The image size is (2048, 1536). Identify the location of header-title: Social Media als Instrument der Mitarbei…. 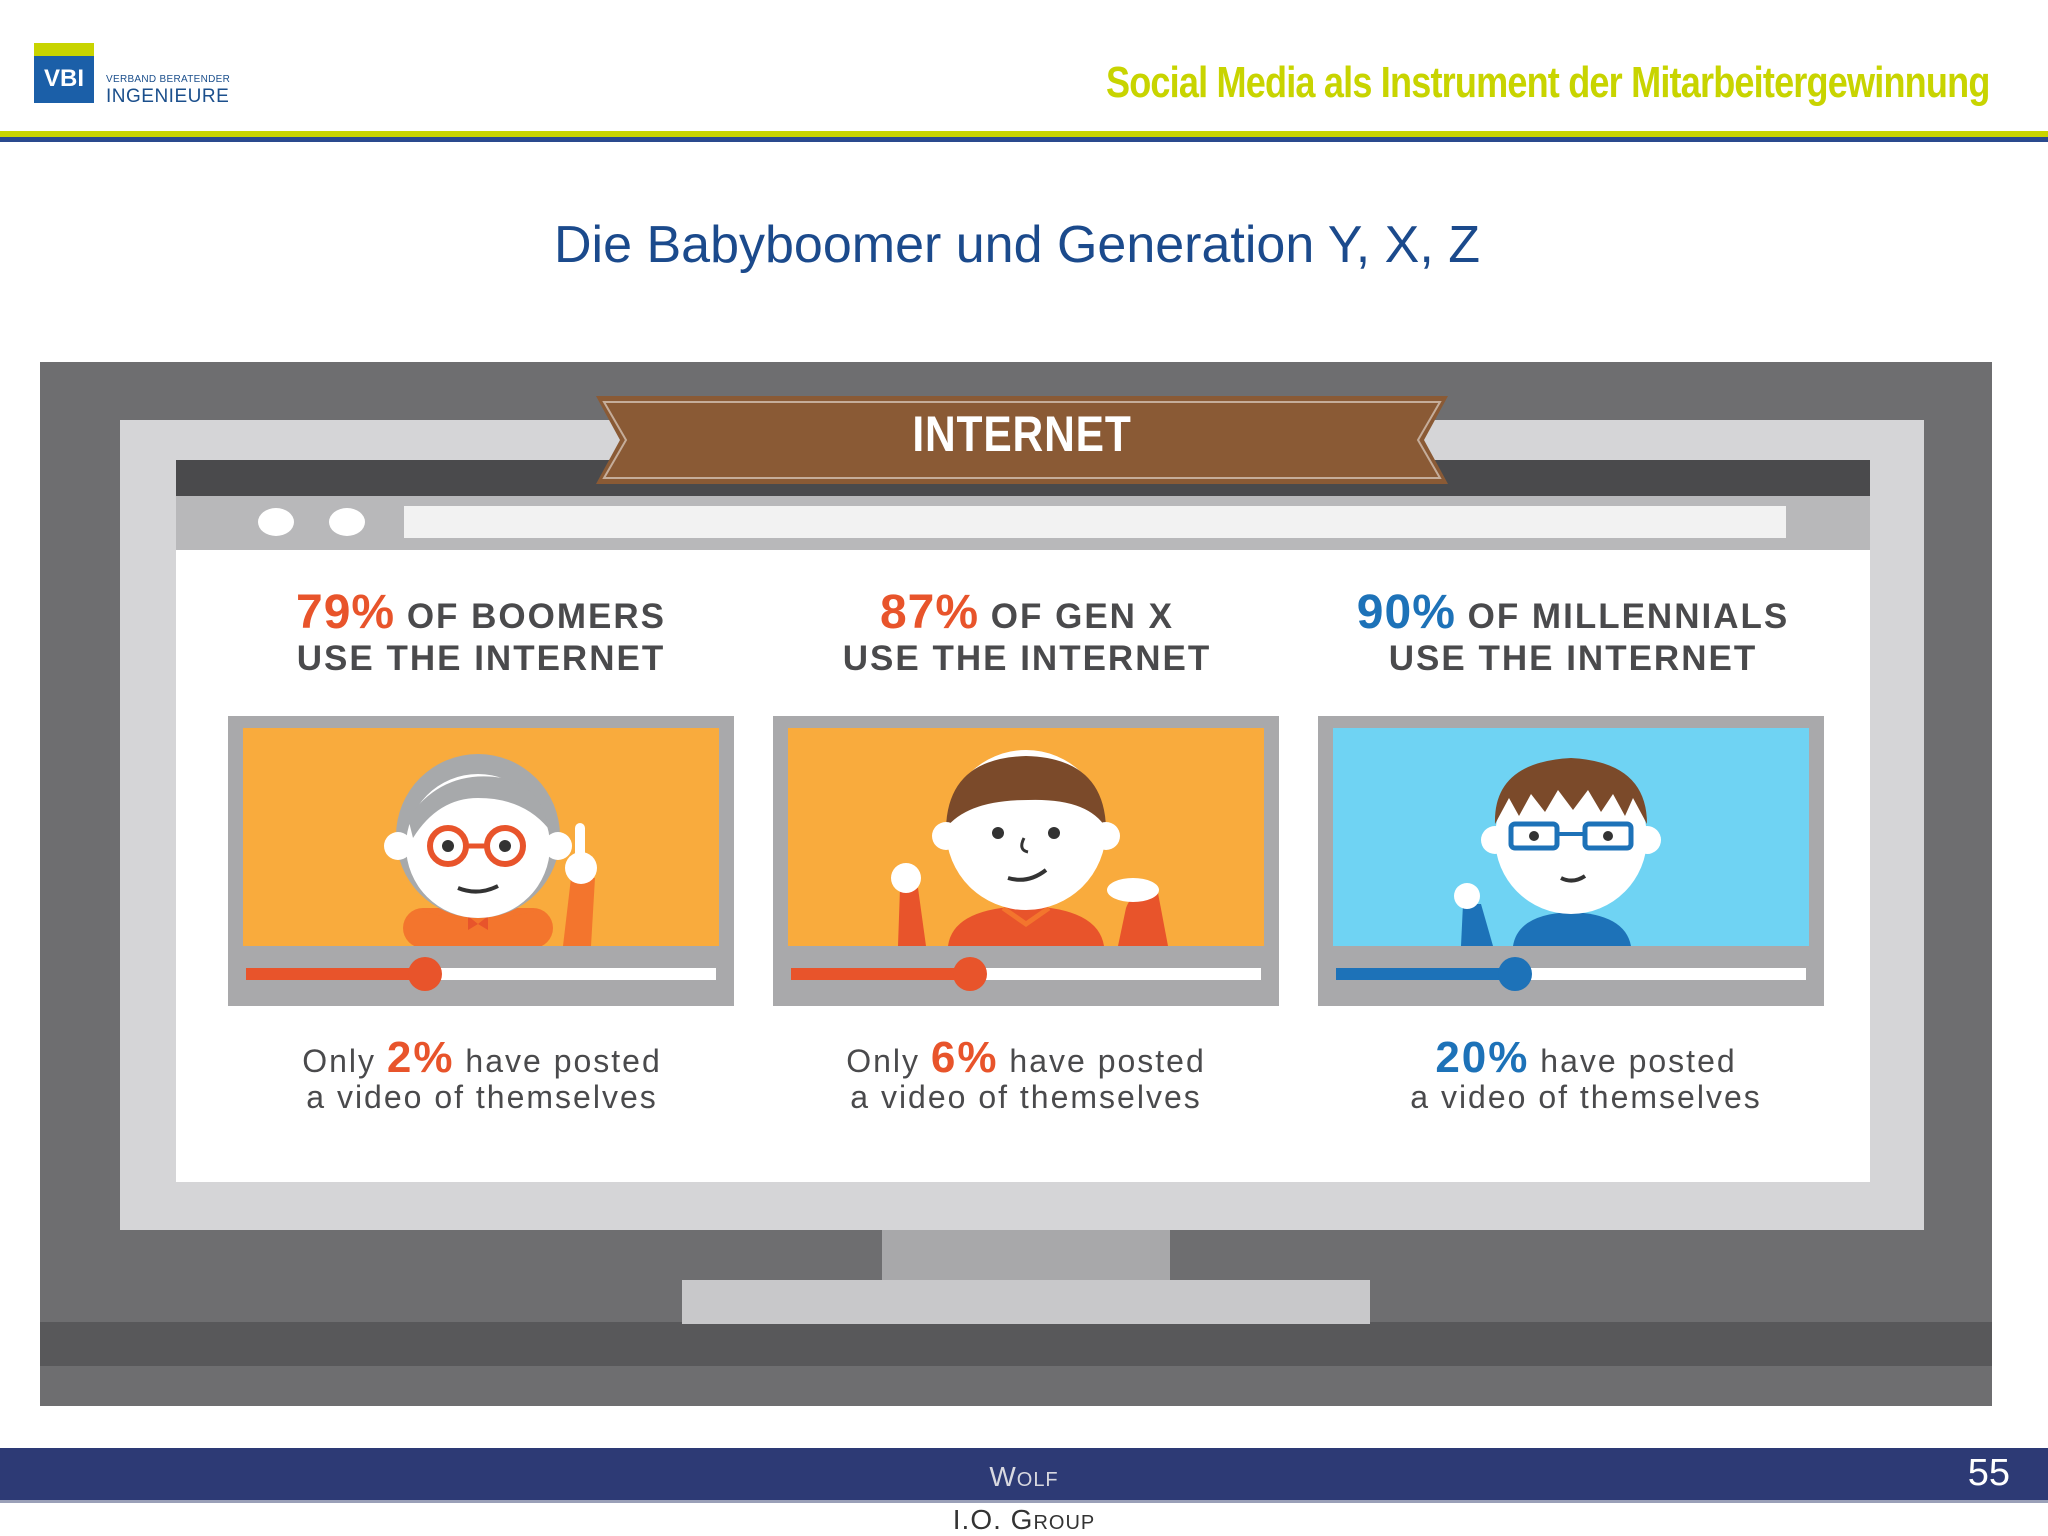
(1548, 82).